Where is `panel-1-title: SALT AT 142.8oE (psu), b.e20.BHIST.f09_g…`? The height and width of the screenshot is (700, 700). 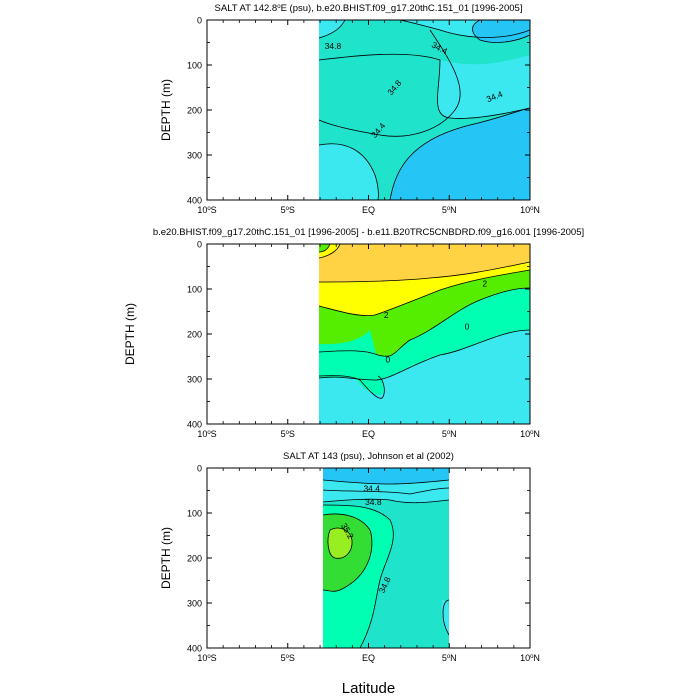
panel-1-title: SALT AT 142.8oE (psu), b.e20.BHIST.f09_g… is located at coordinates (369, 8).